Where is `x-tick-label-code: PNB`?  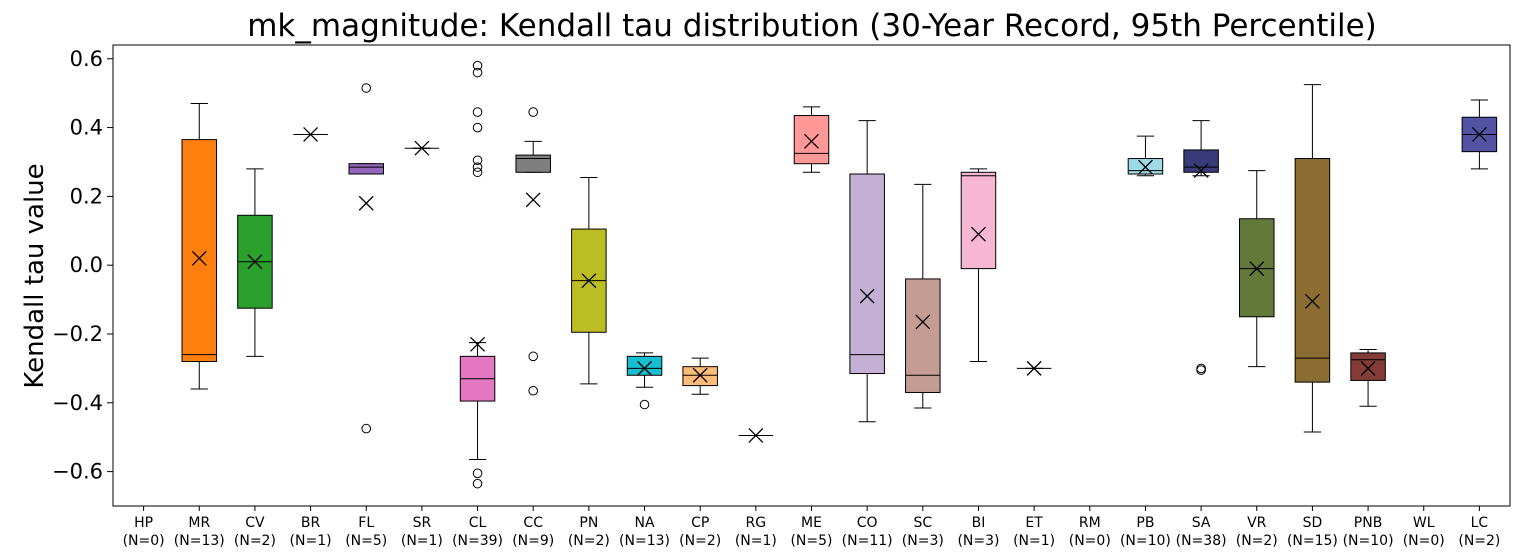 x-tick-label-code: PNB is located at coordinates (1368, 523).